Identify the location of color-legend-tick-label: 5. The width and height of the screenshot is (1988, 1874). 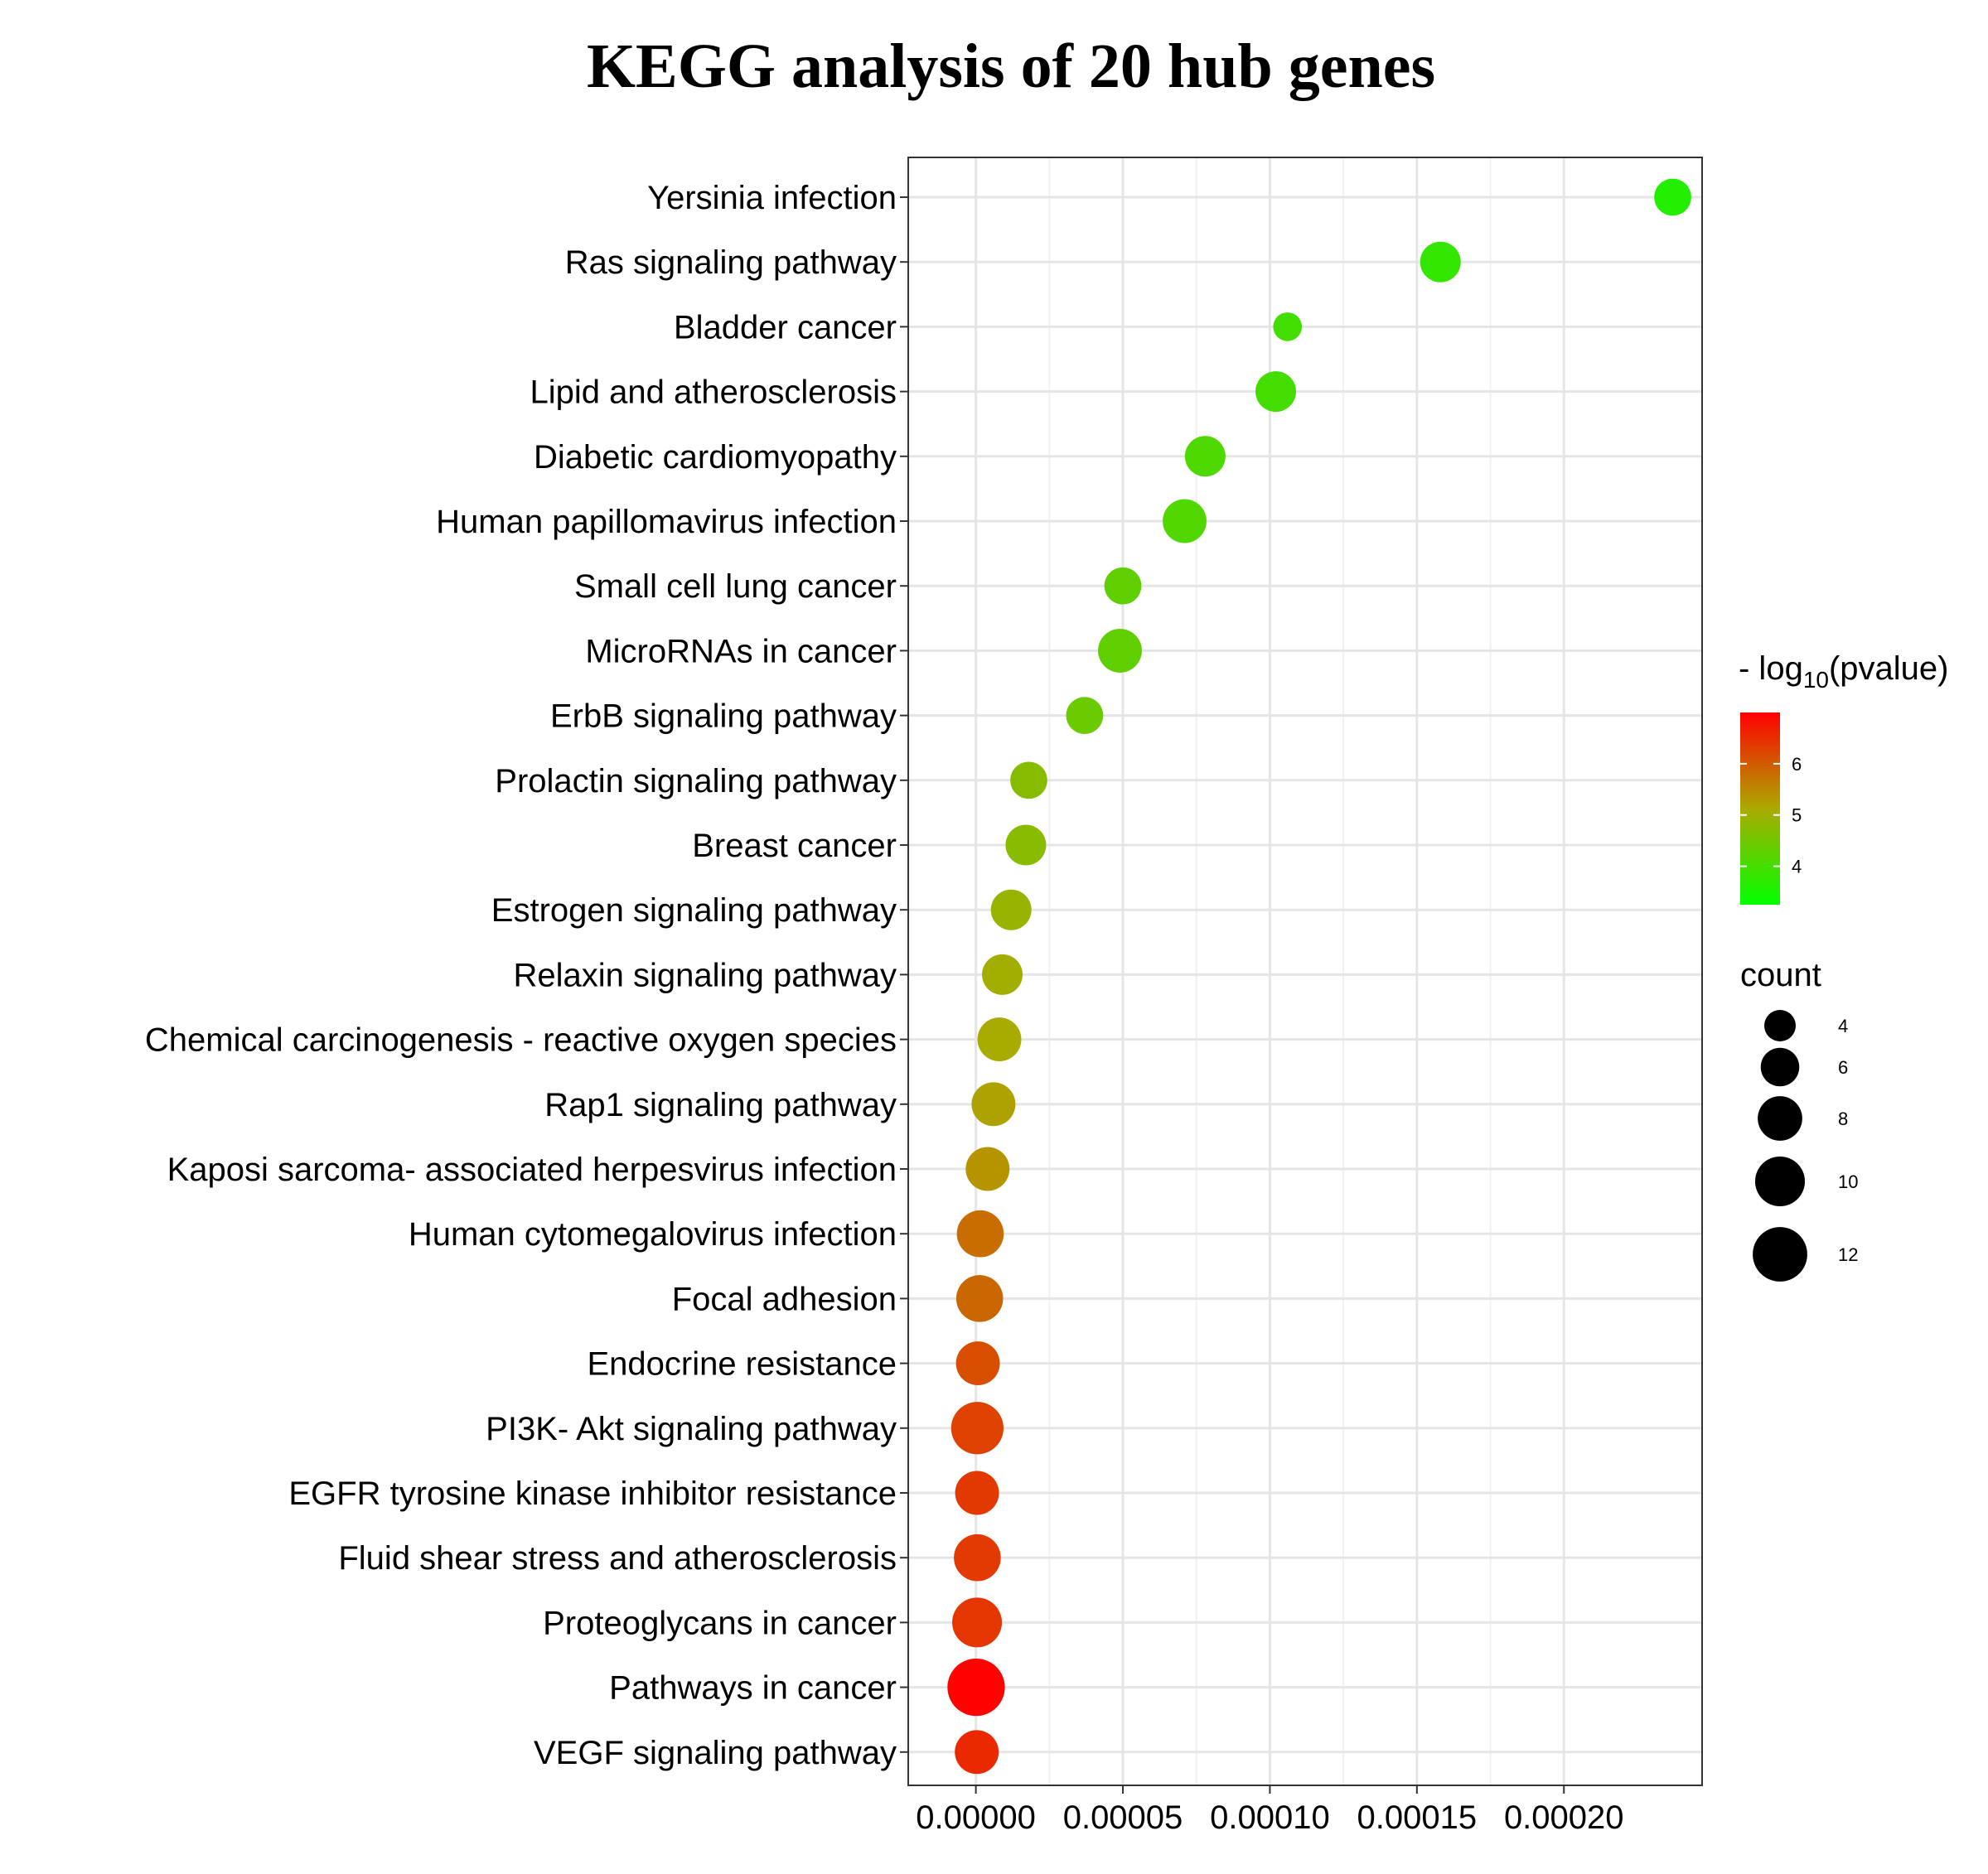
(1797, 815).